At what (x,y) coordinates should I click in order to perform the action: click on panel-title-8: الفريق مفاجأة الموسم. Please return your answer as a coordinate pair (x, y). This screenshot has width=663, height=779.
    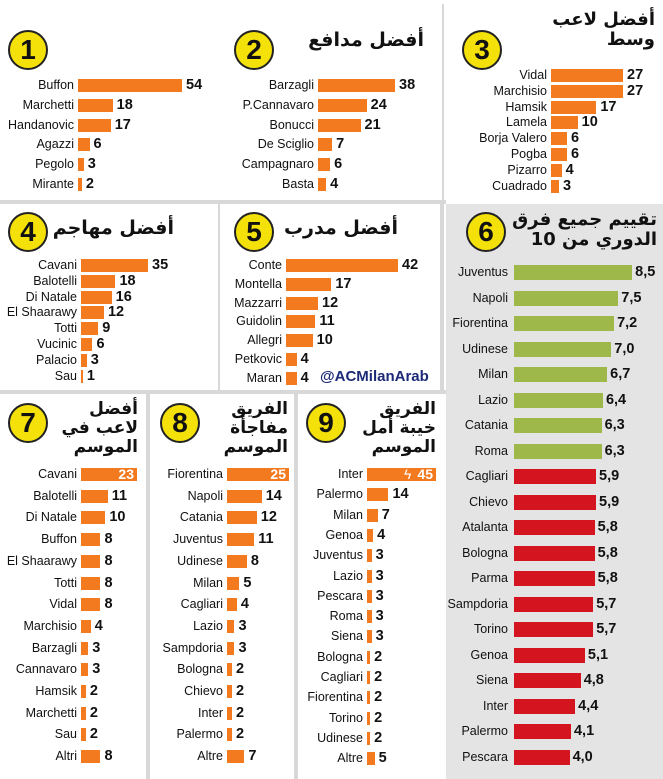
    Looking at the image, I should click on (255, 428).